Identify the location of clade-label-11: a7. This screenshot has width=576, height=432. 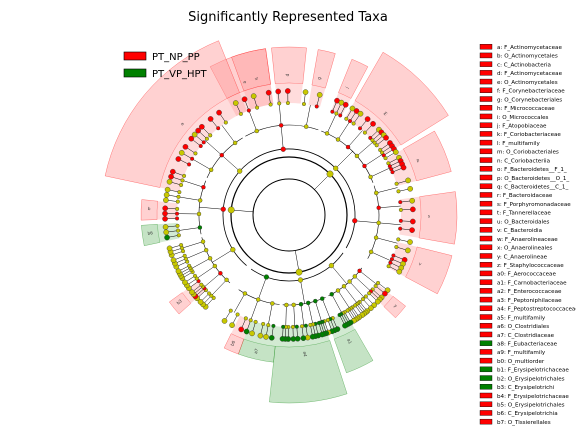
(256, 351).